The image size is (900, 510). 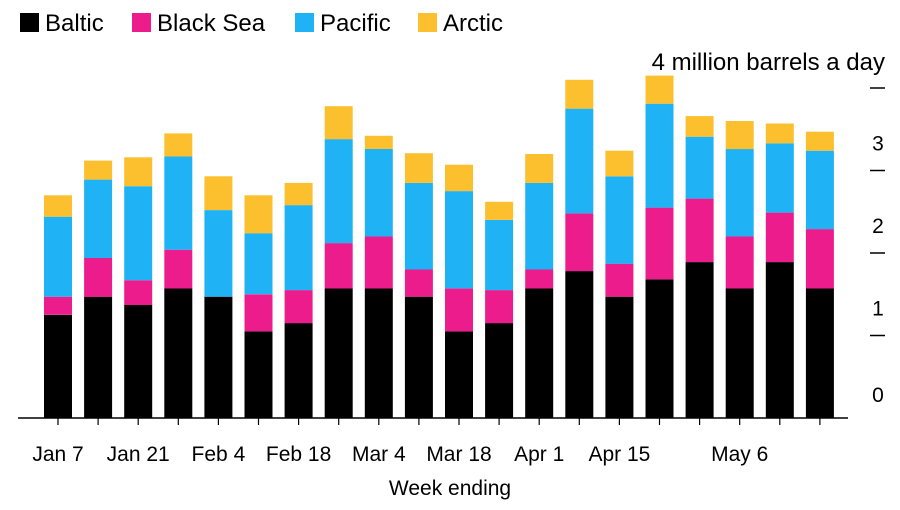 I want to click on legend-item-arctic: Arctic, so click(x=460, y=23).